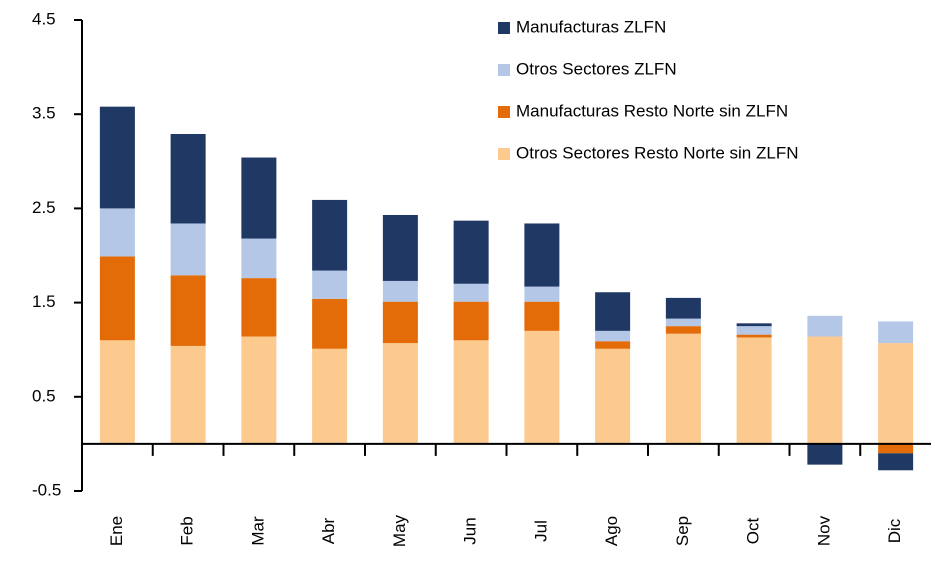 This screenshot has width=931, height=565. What do you see at coordinates (187, 530) in the screenshot?
I see `x-tick-label: Feb` at bounding box center [187, 530].